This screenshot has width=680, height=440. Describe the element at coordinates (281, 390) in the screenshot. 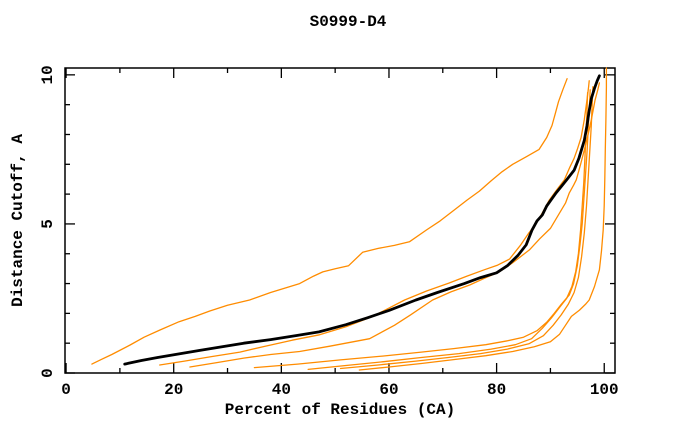

I see `x-tick-label: 40` at that location.